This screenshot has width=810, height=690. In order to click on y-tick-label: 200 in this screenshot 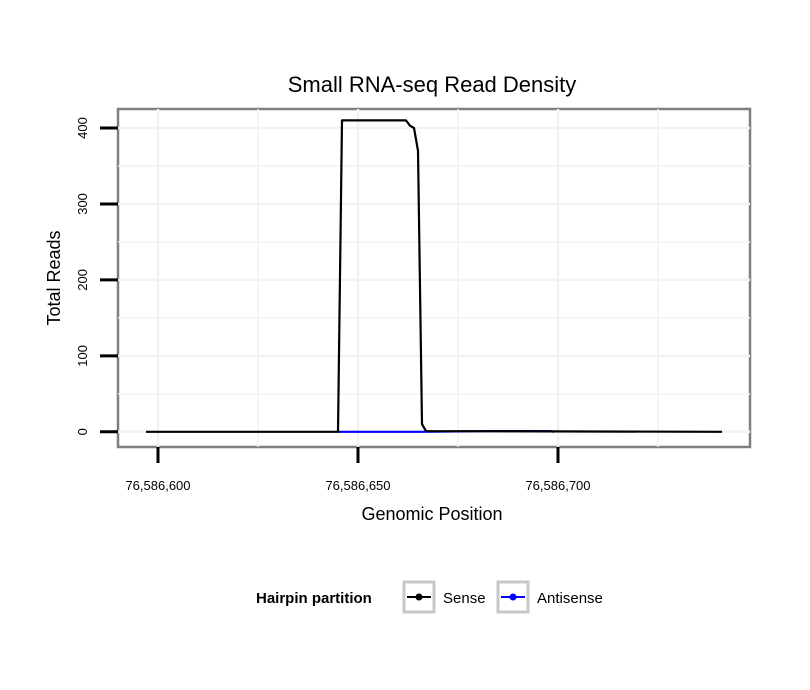, I will do `click(82, 280)`.